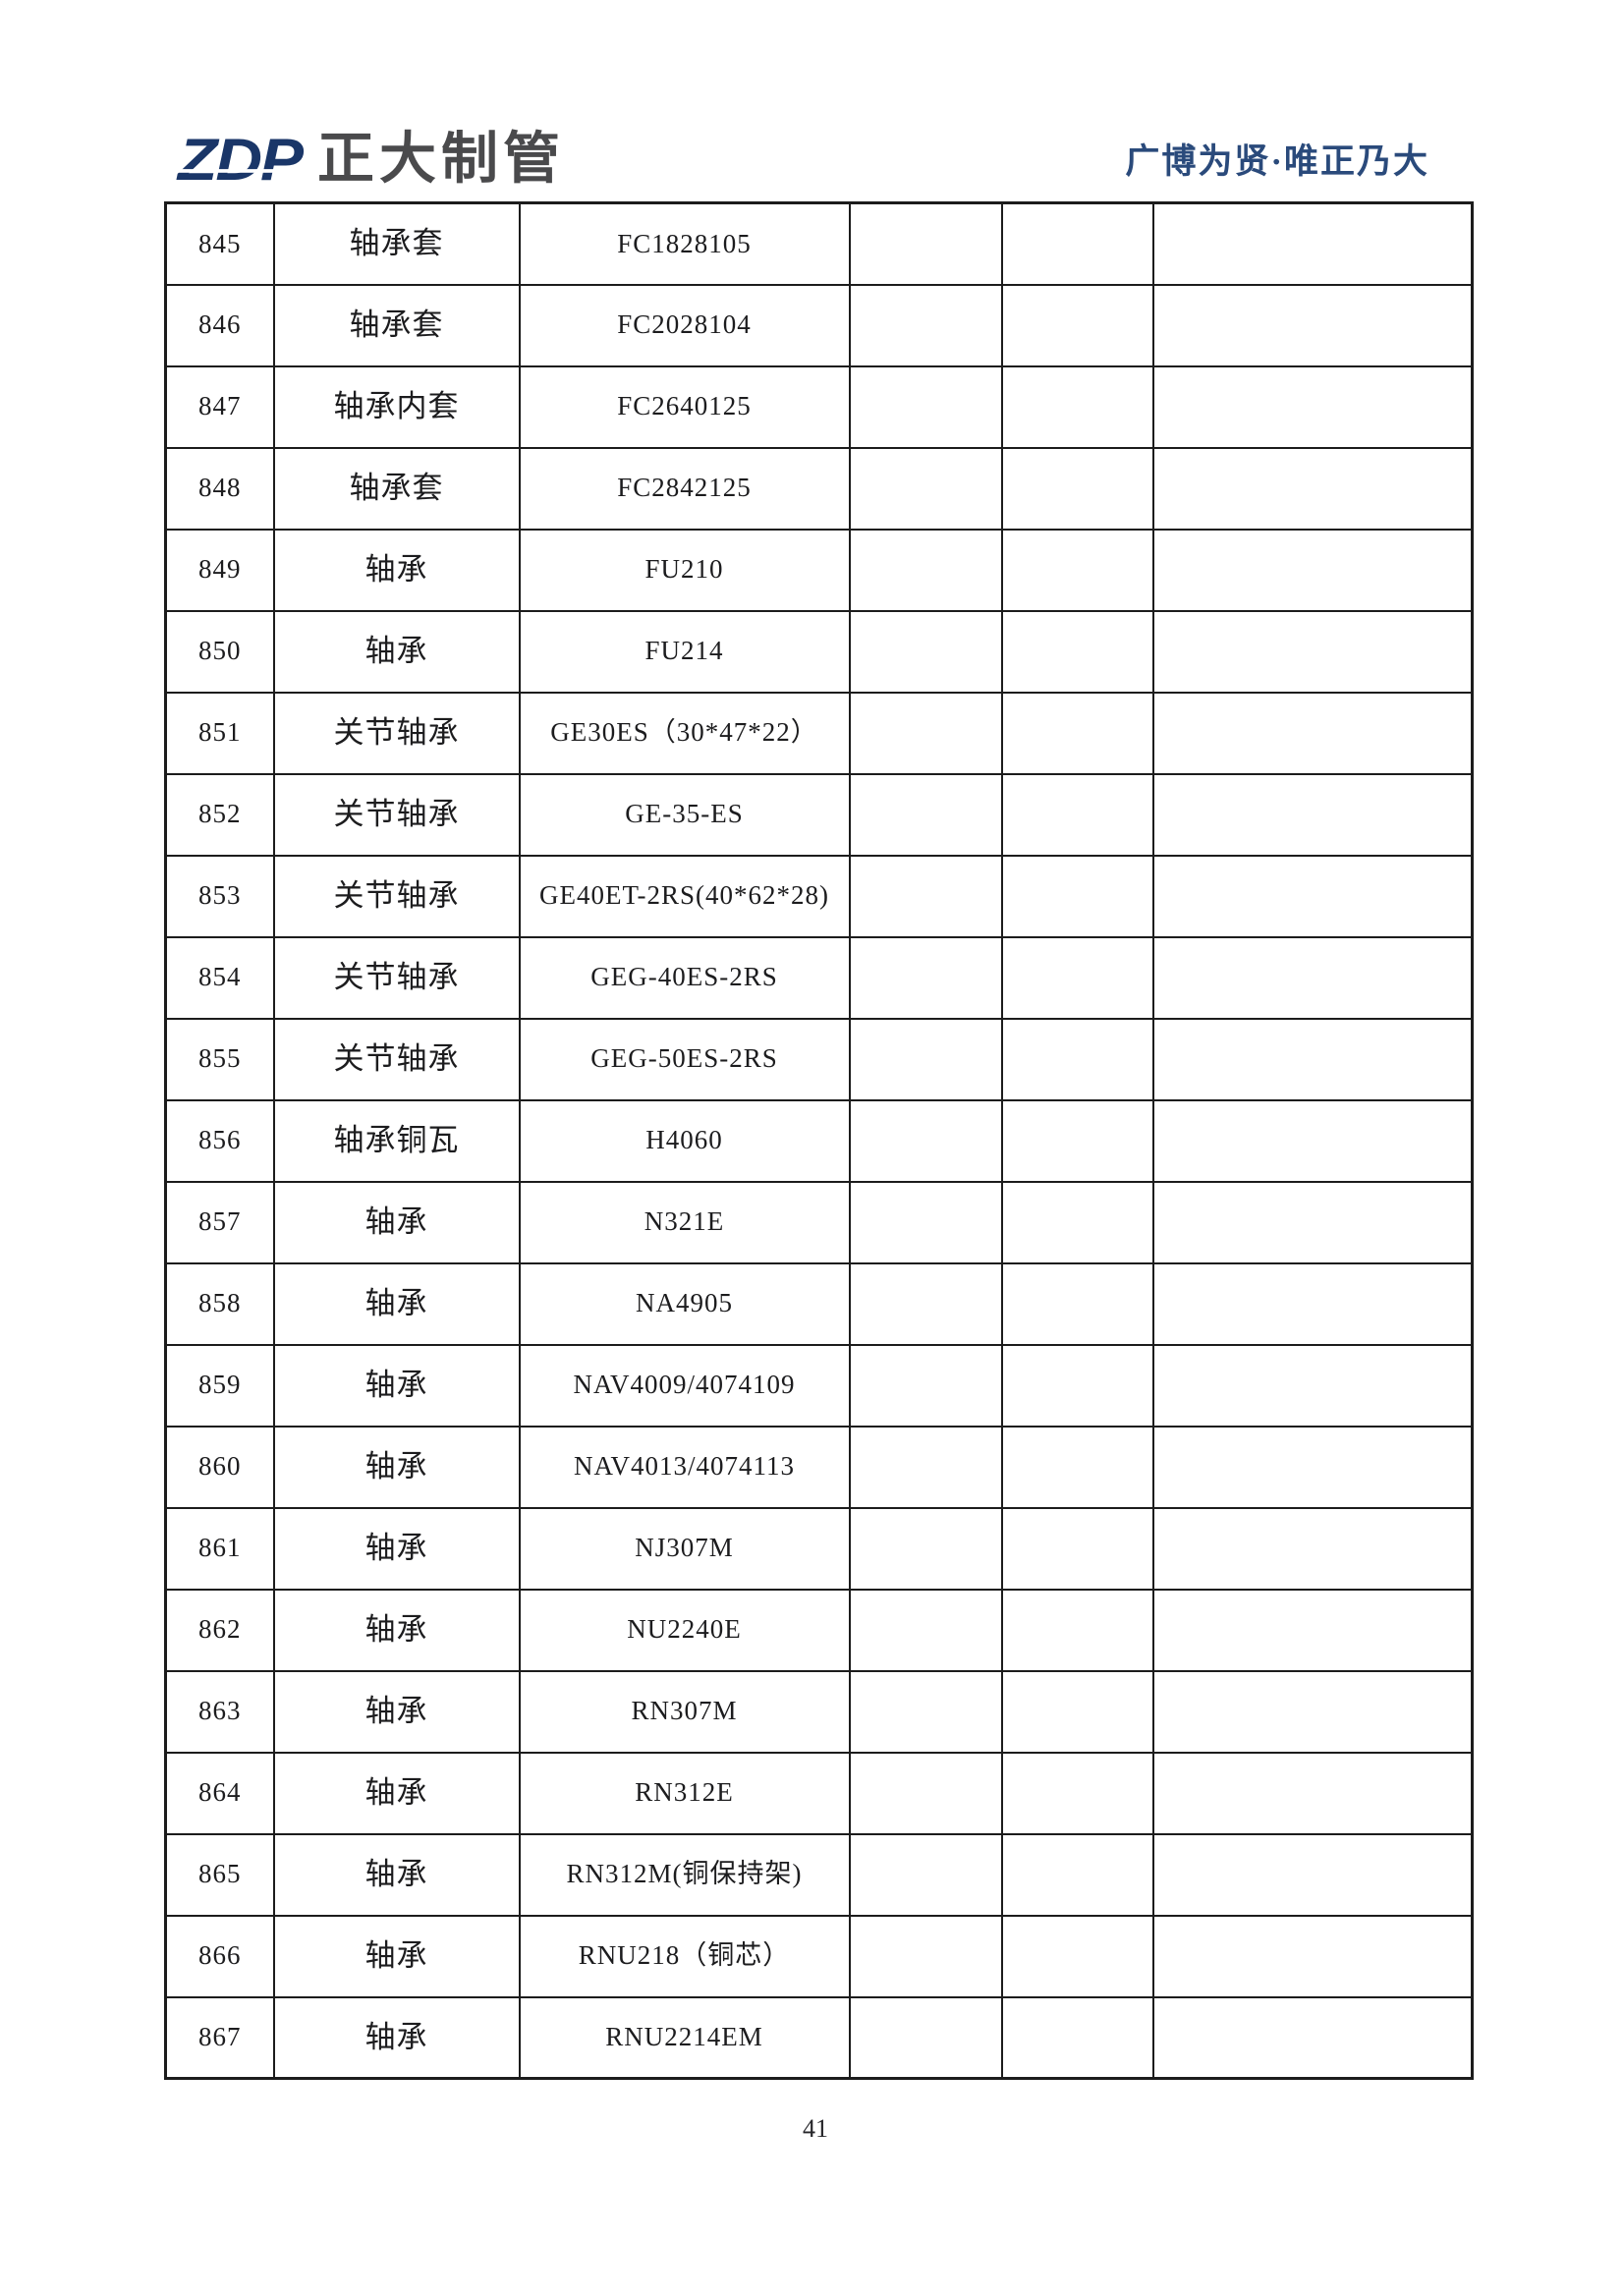  Describe the element at coordinates (219, 1956) in the screenshot. I see `row-number-cell: 866` at that location.